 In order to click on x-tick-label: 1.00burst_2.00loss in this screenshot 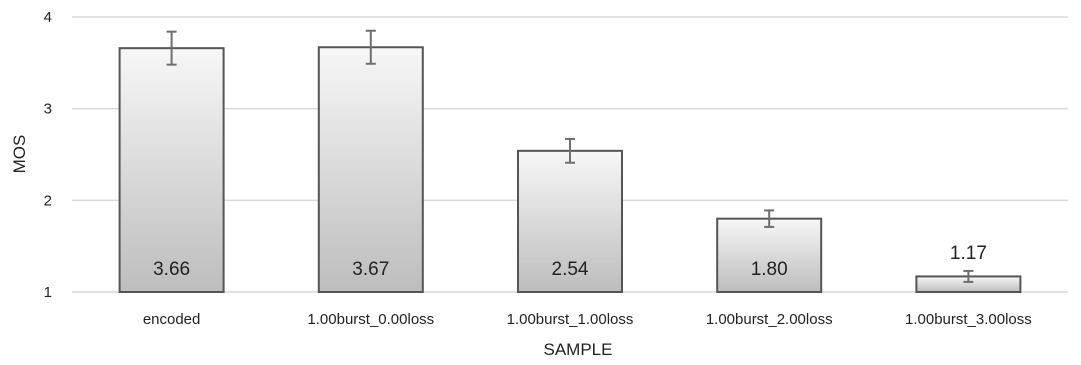, I will do `click(769, 319)`.